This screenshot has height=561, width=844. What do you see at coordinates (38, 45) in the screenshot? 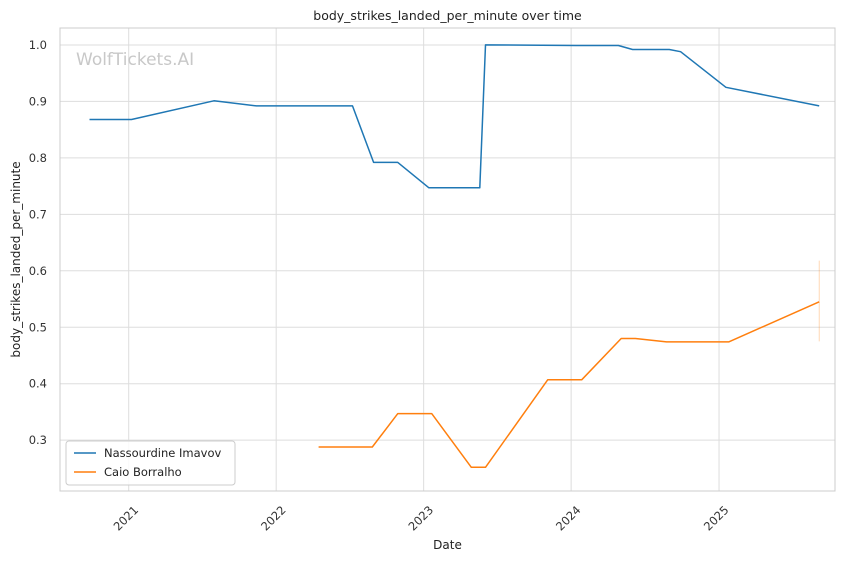
I see `y-tick-label: 1.0` at bounding box center [38, 45].